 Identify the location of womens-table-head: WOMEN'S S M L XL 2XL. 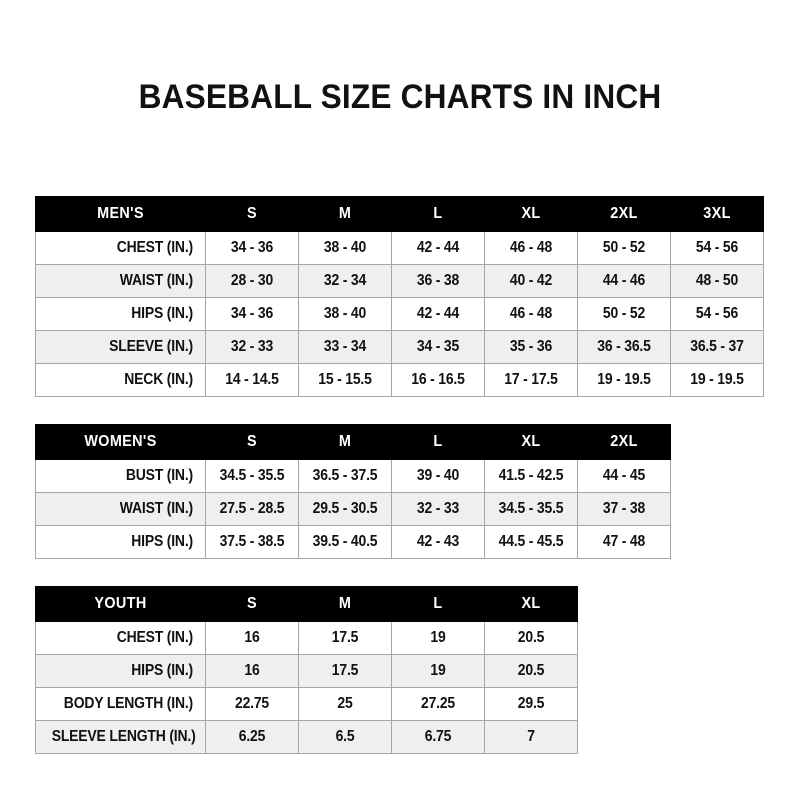
(353, 442).